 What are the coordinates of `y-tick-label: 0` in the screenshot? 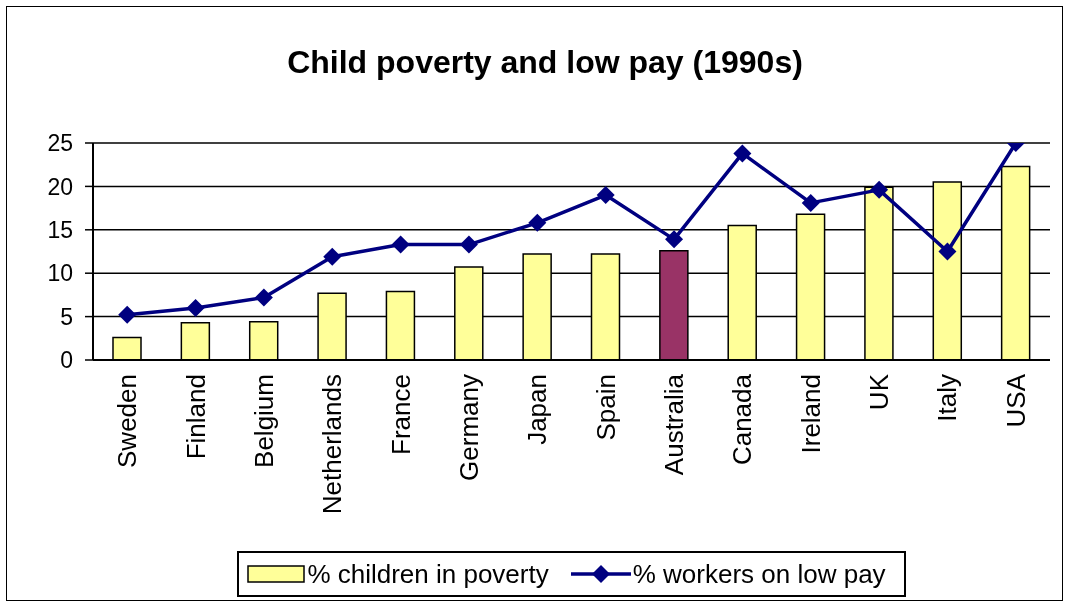 It's located at (66, 360).